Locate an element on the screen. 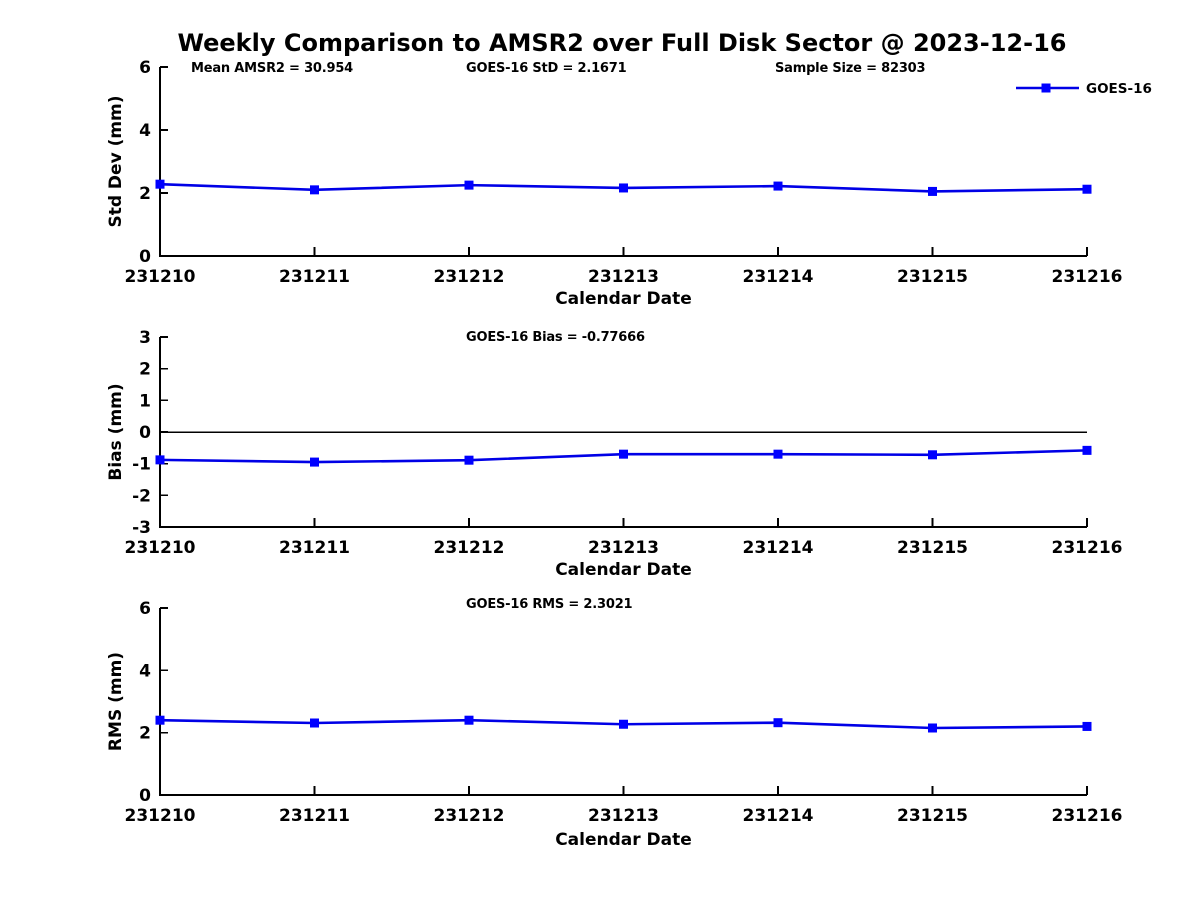  y-axis-title: Bias (mm) is located at coordinates (116, 431).